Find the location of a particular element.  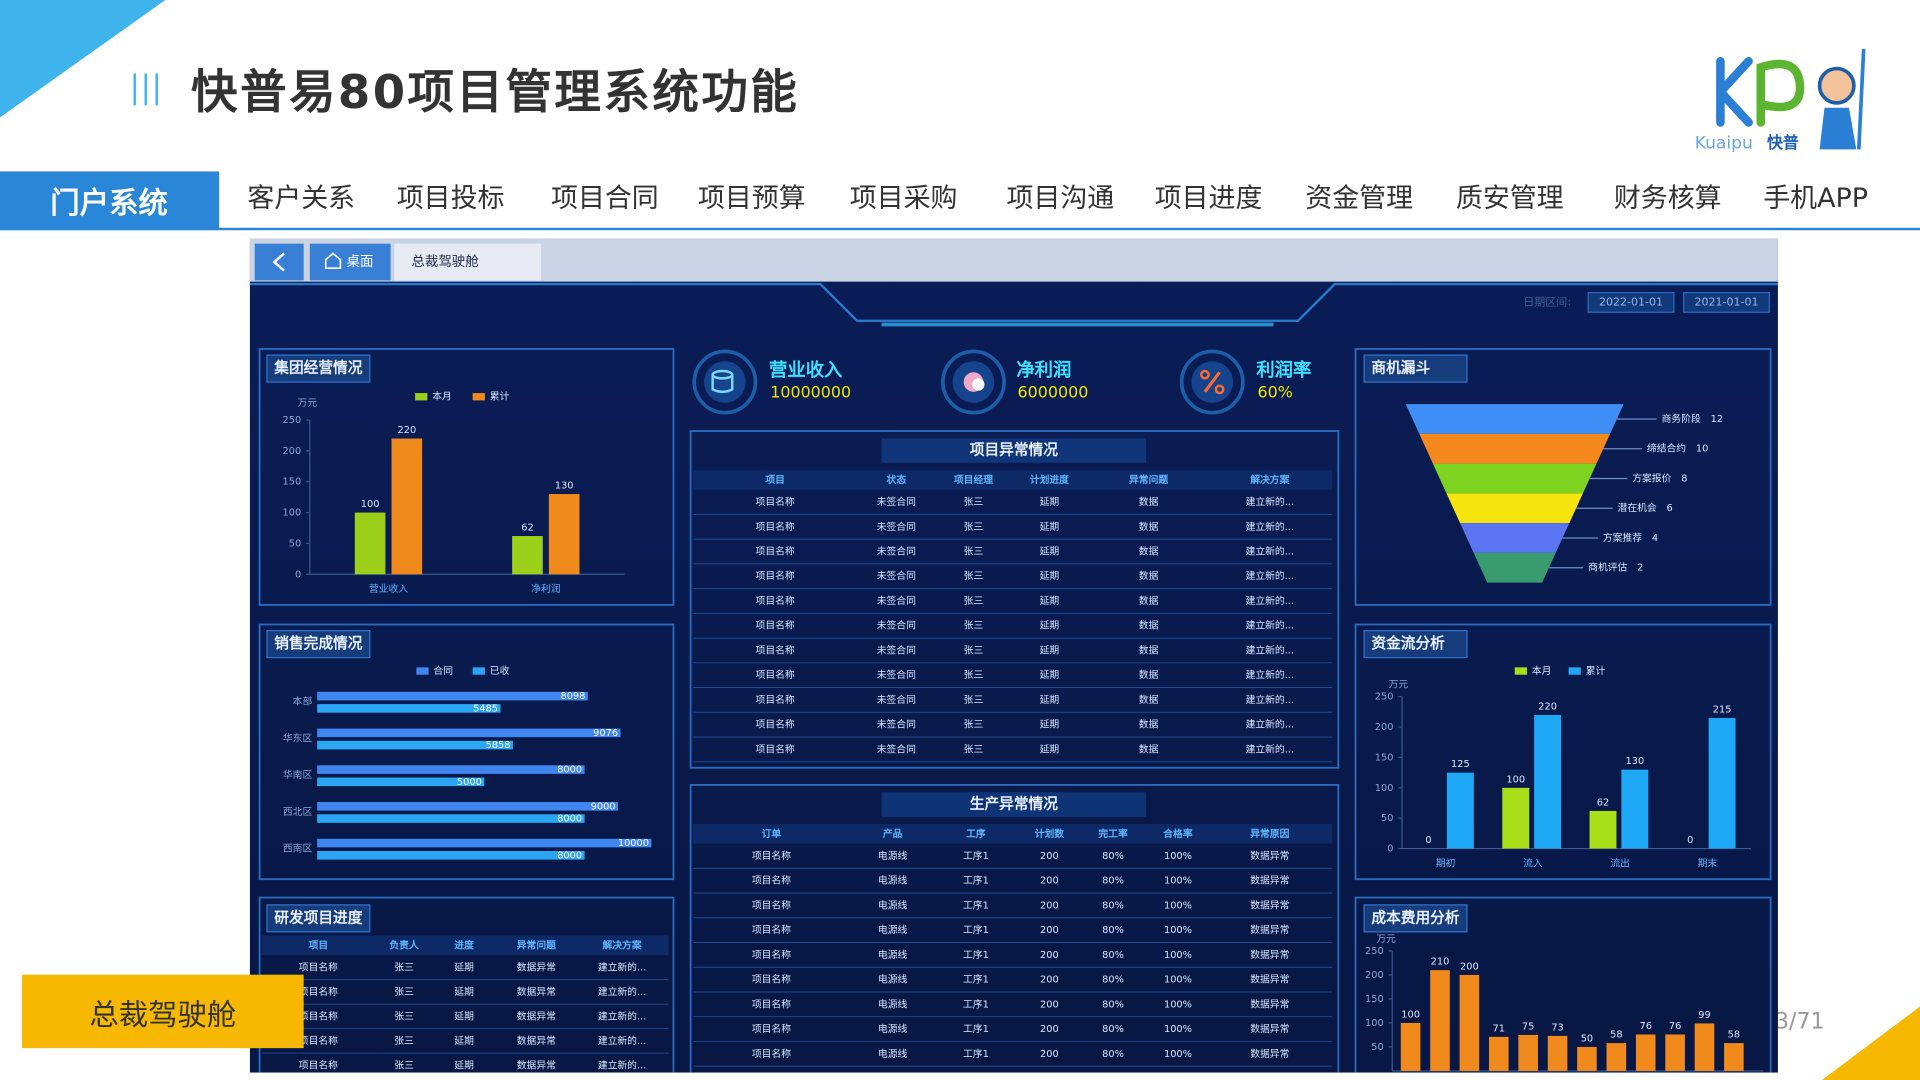

value-label: 130 is located at coordinates (1635, 761).